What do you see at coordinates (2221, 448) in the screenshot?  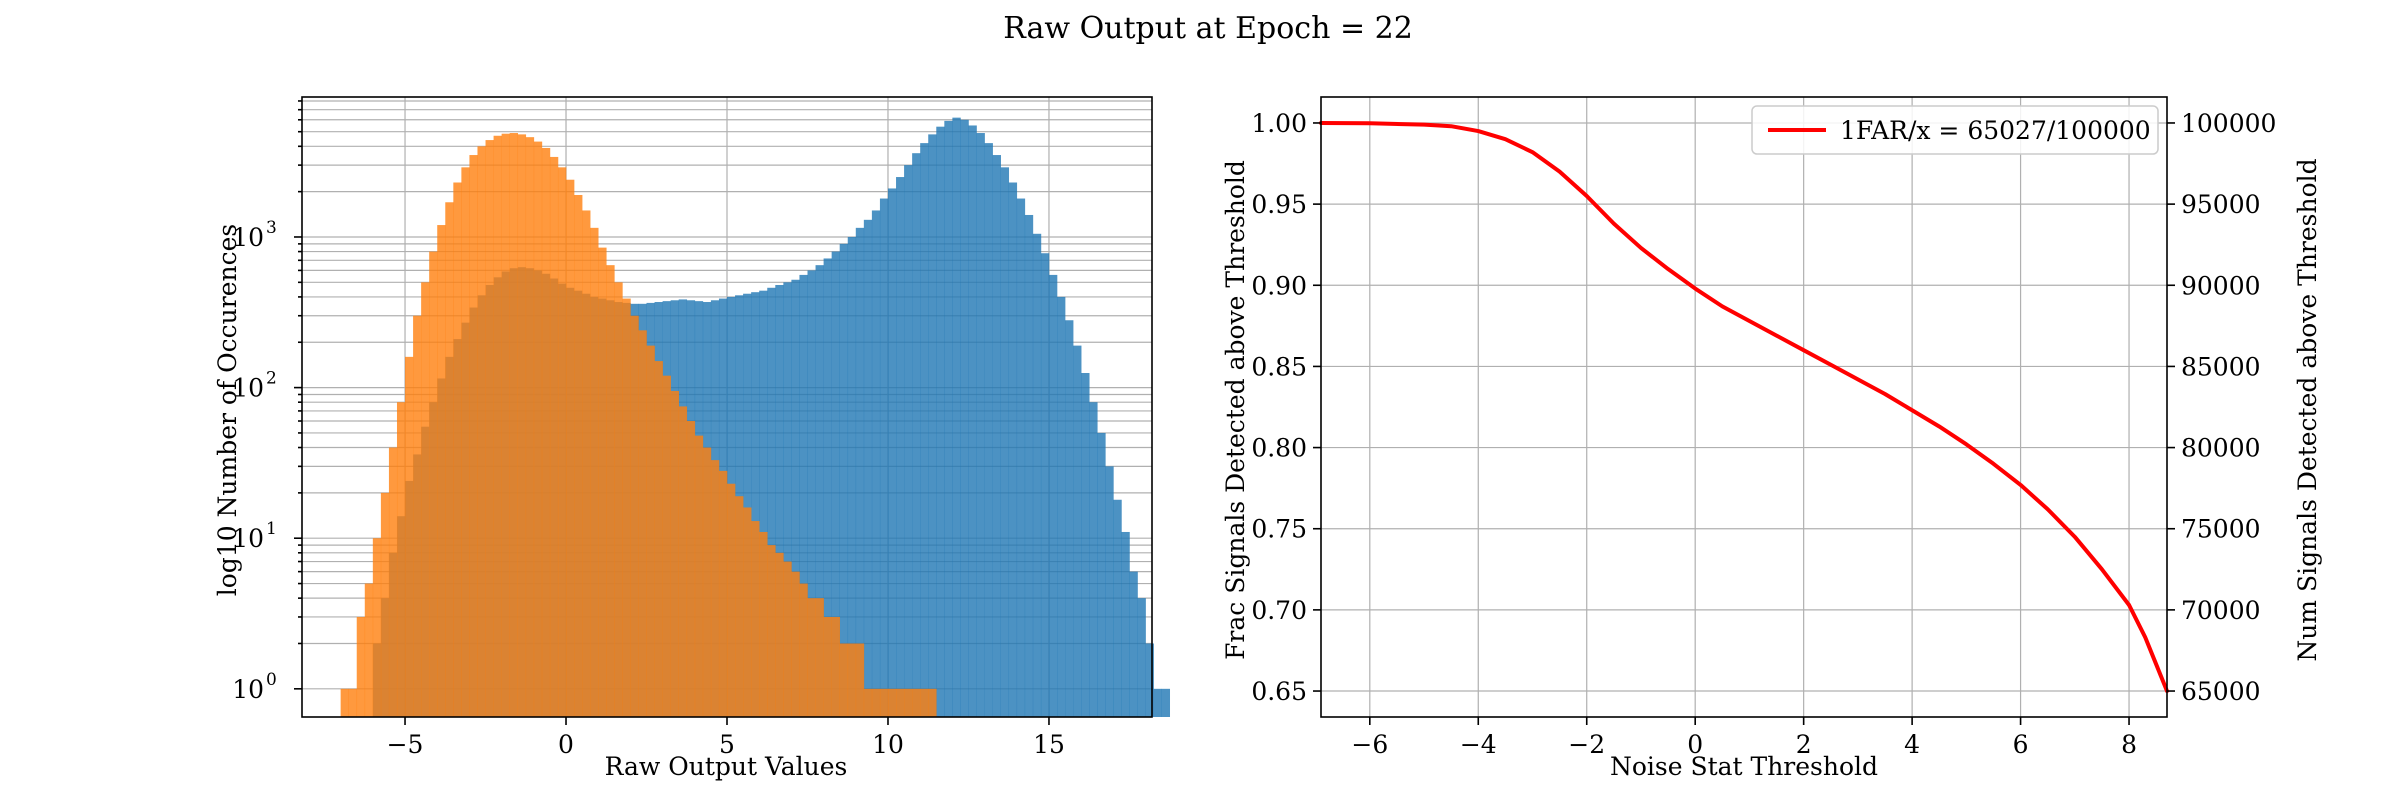 I see `line-right-y-tick-label: 80000` at bounding box center [2221, 448].